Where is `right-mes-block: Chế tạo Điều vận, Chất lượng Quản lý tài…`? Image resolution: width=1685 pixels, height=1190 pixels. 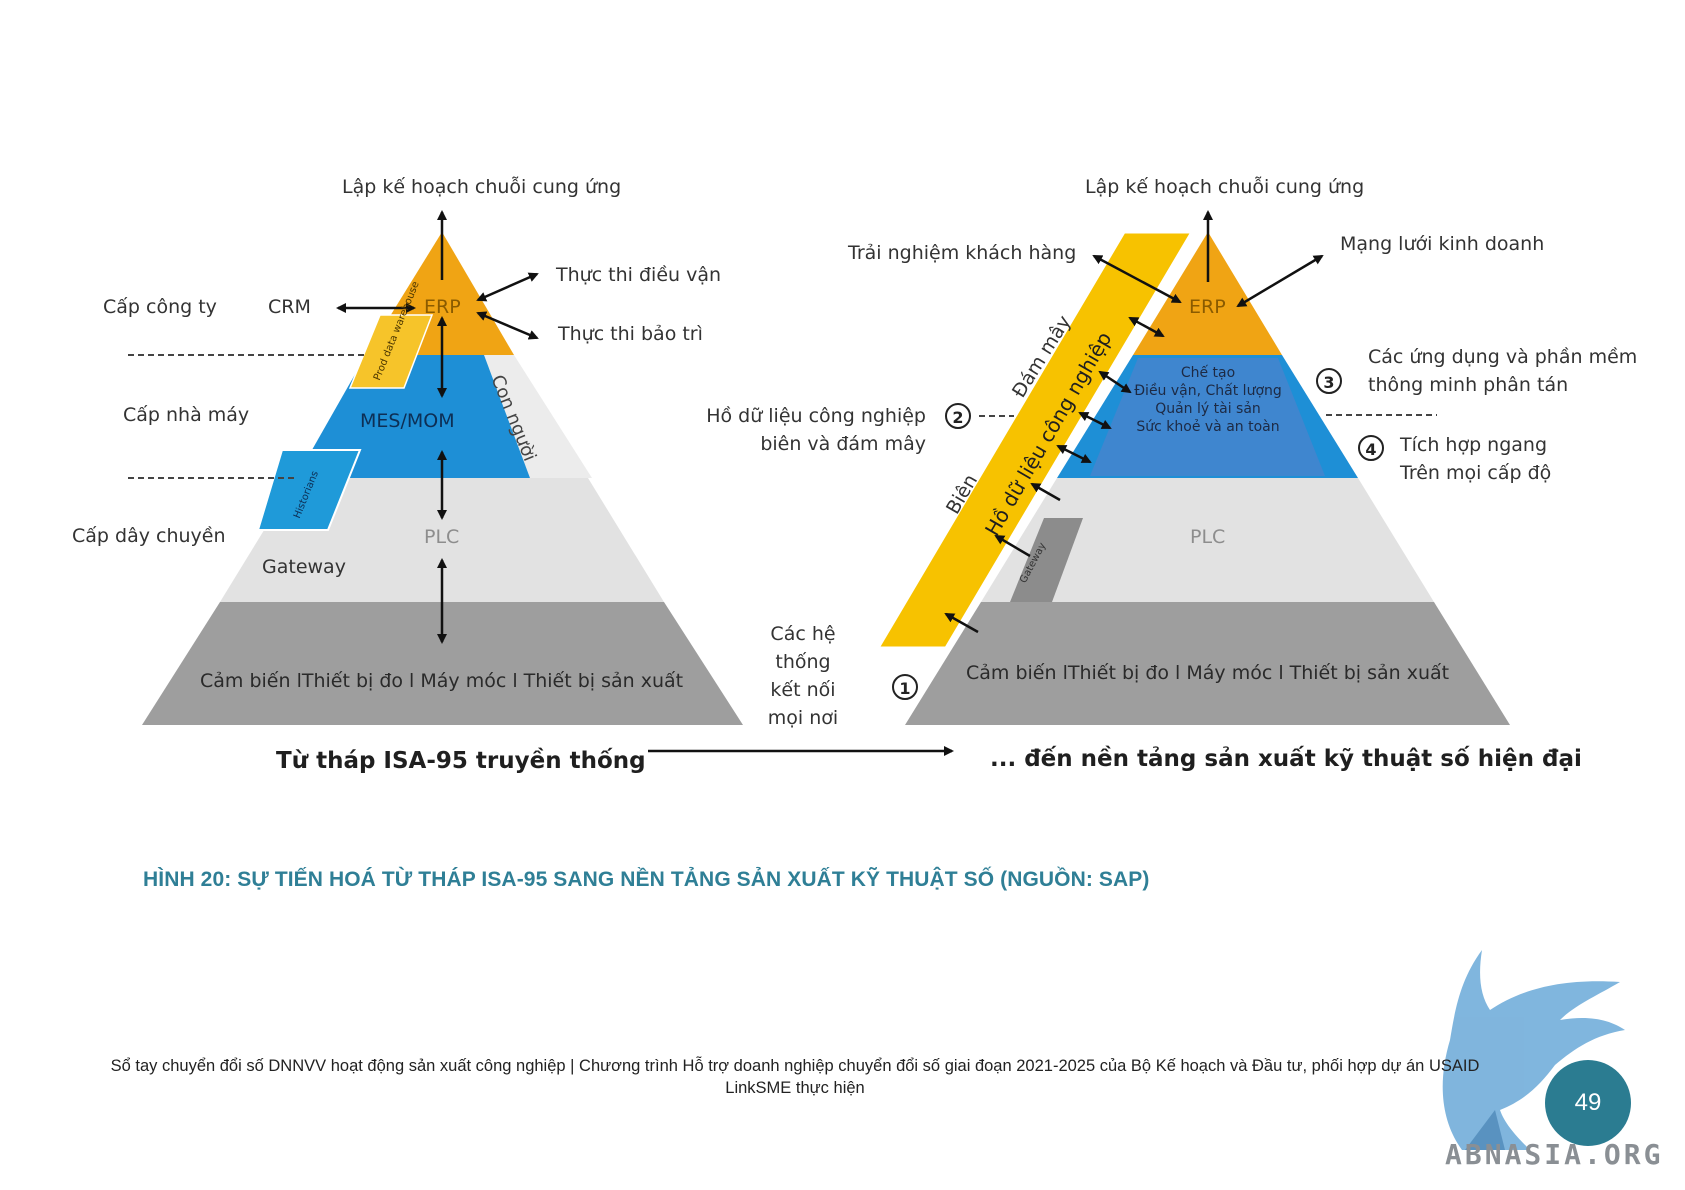 right-mes-block: Chế tạo Điều vận, Chất lượng Quản lý tài… is located at coordinates (1208, 400).